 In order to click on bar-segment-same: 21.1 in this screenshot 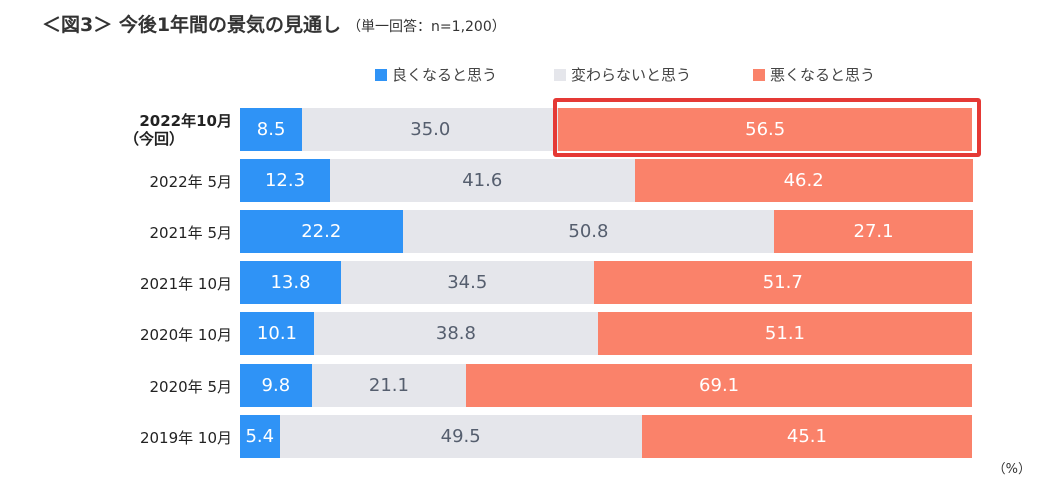, I will do `click(389, 385)`.